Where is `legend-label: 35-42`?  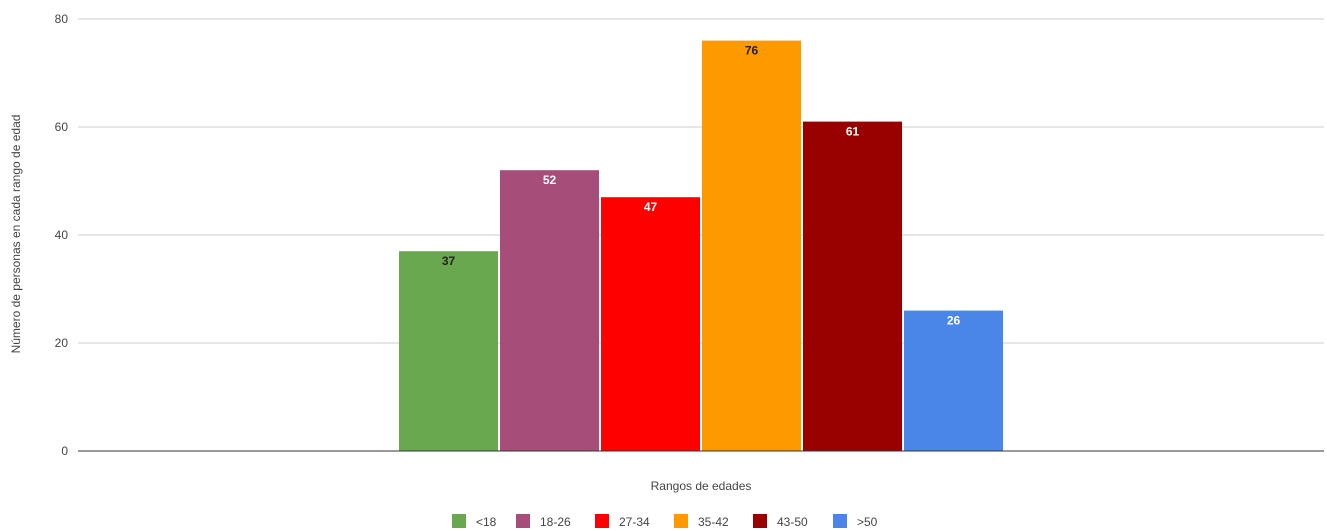 legend-label: 35-42 is located at coordinates (713, 522).